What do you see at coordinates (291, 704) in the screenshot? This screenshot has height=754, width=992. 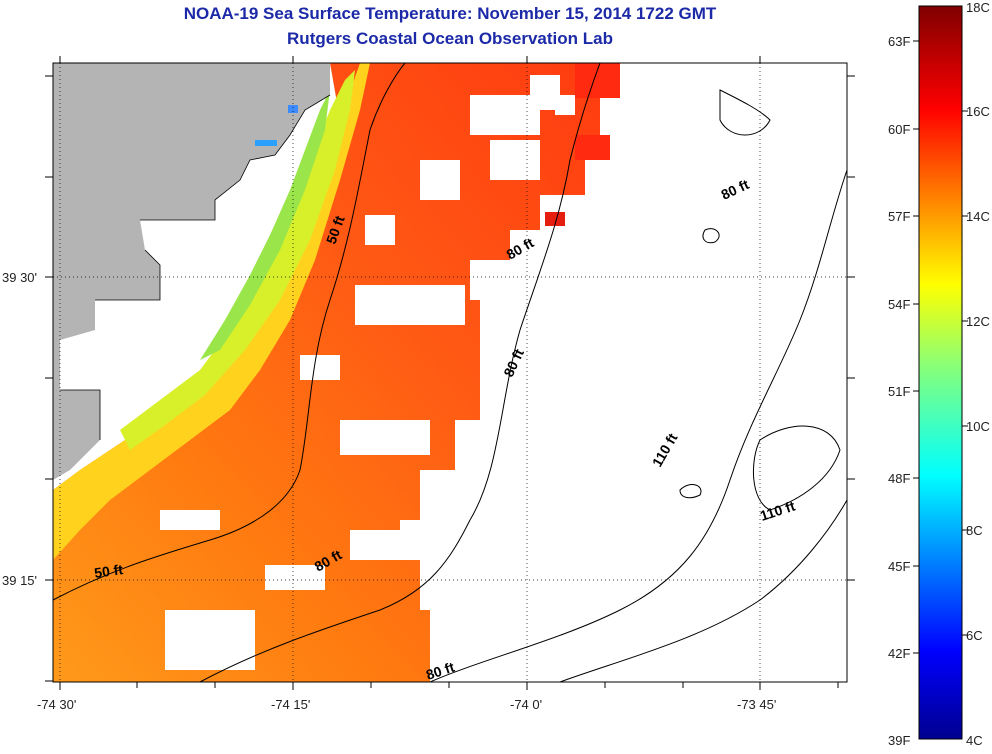 I see `lon-label: -74 15'` at bounding box center [291, 704].